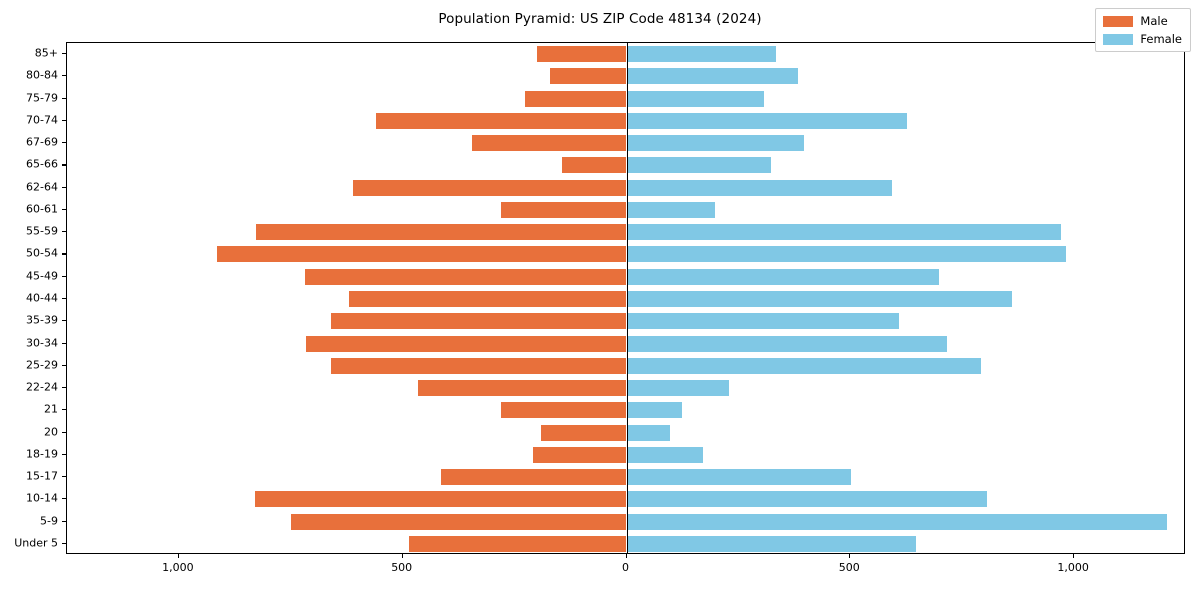  Describe the element at coordinates (625, 567) in the screenshot. I see `x-tick-label: 0` at that location.